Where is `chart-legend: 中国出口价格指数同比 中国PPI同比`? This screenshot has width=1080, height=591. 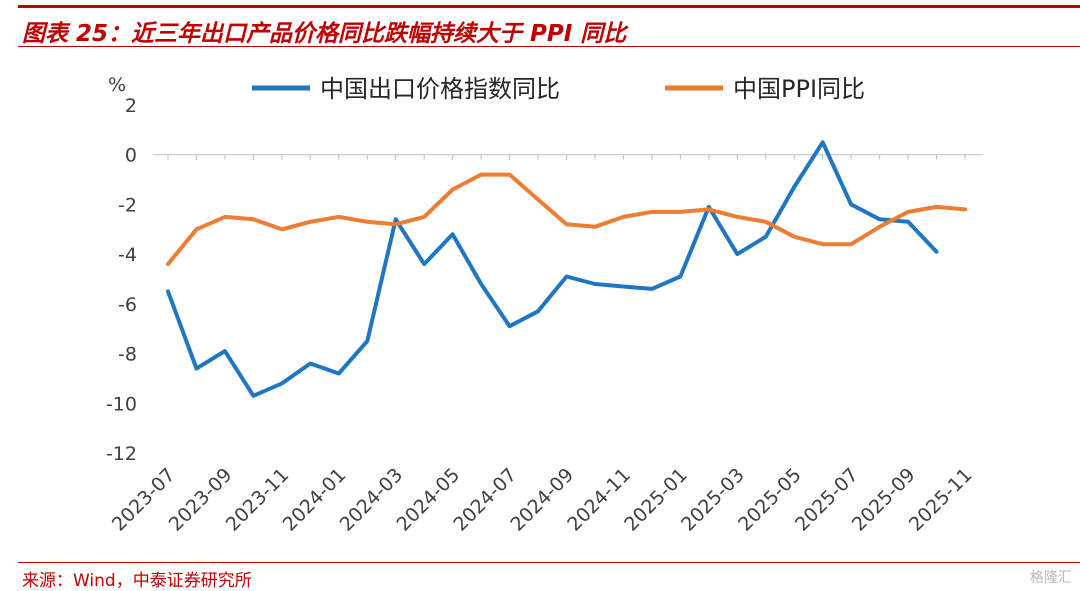
chart-legend: 中国出口价格指数同比 中国PPI同比 is located at coordinates (558, 89).